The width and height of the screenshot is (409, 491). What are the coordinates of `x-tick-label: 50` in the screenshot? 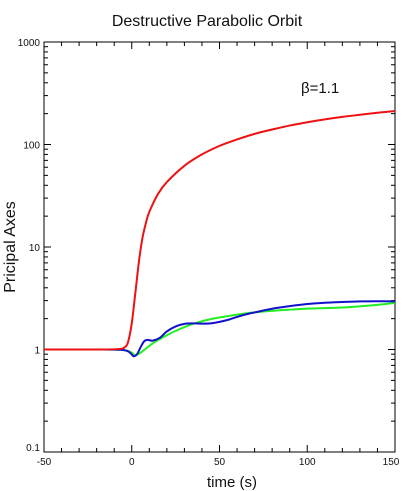 It's located at (220, 462).